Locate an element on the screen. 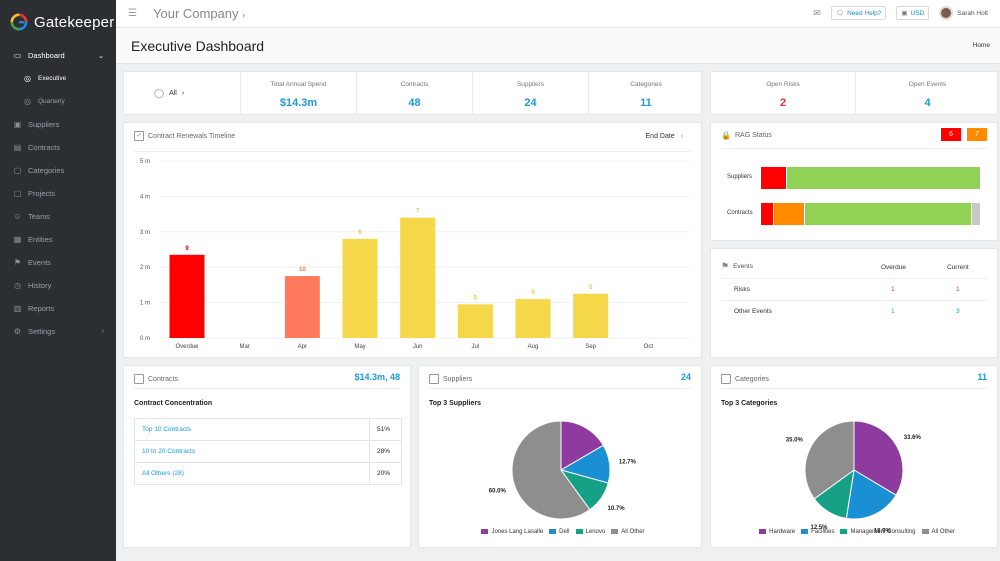 Image resolution: width=1000 pixels, height=561 pixels. mail-icon: ✉ is located at coordinates (817, 12).